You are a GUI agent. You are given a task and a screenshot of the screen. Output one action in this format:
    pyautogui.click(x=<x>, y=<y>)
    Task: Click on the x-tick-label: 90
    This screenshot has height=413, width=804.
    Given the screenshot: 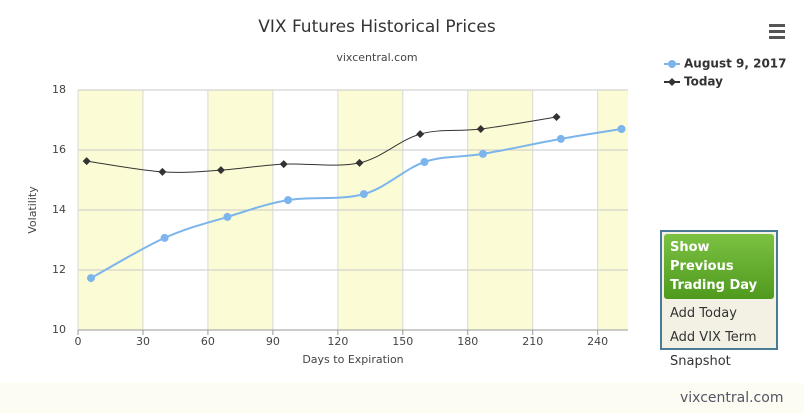 What is the action you would take?
    pyautogui.click(x=273, y=341)
    